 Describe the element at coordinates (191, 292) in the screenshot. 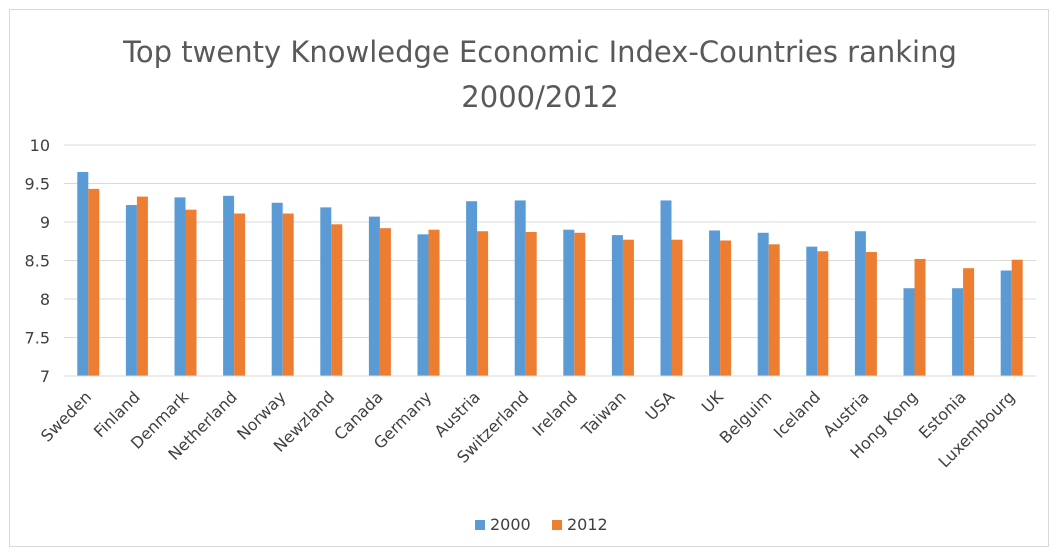

I see `bar-2012-denmark` at that location.